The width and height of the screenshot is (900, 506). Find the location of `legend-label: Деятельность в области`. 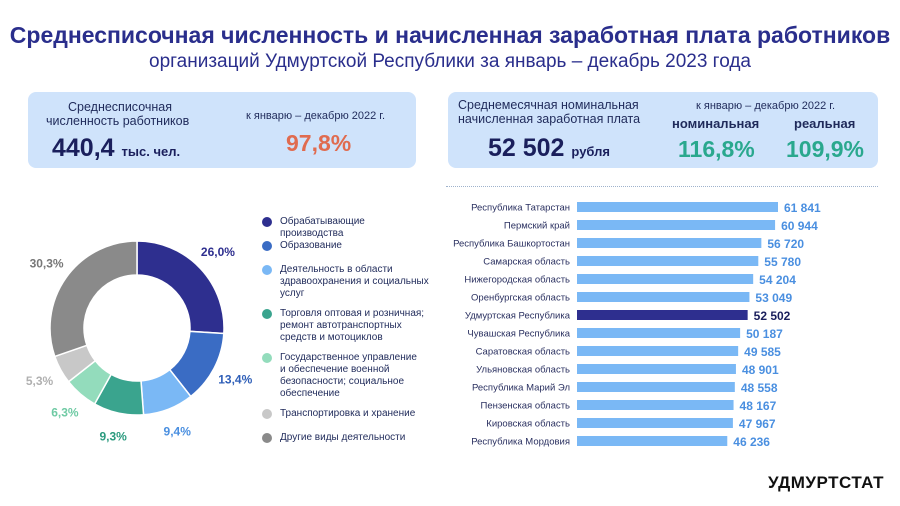

legend-label: Деятельность в области is located at coordinates (336, 269).